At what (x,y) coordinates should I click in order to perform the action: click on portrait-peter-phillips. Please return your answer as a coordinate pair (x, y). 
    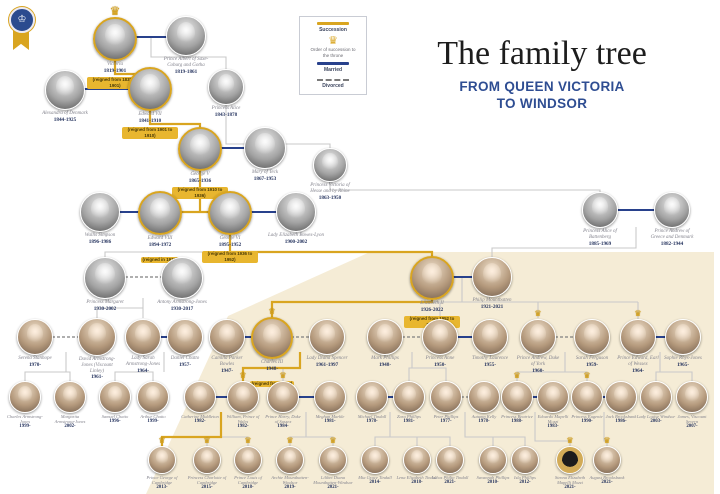
    Looking at the image, I should click on (446, 397).